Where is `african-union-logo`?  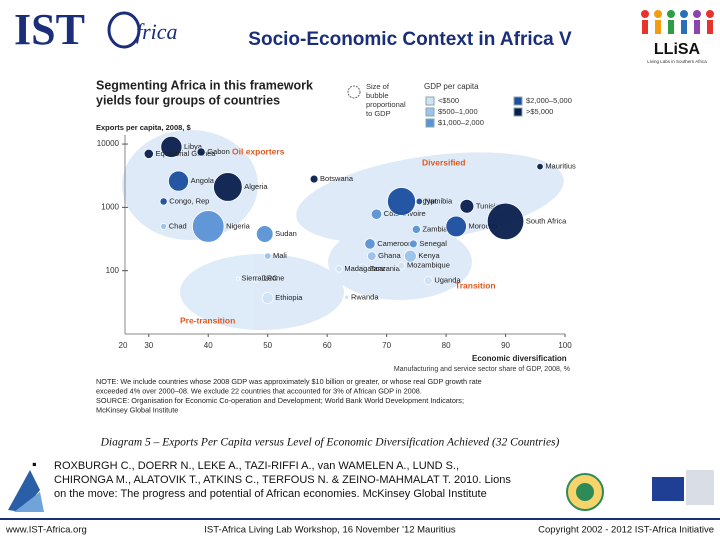 african-union-logo is located at coordinates (585, 492).